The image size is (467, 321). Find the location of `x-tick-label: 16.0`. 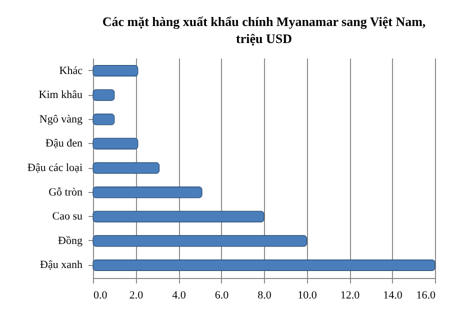

x-tick-label: 16.0 is located at coordinates (426, 296).